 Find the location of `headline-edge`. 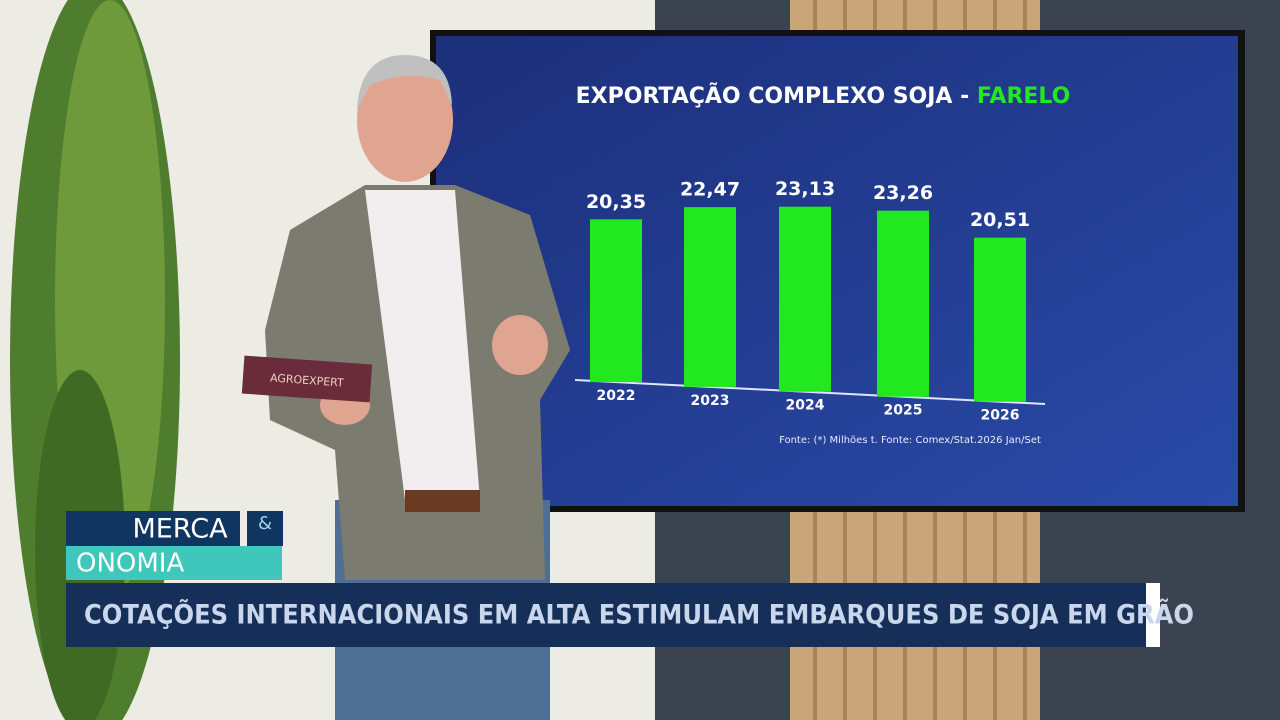

headline-edge is located at coordinates (1153, 615).